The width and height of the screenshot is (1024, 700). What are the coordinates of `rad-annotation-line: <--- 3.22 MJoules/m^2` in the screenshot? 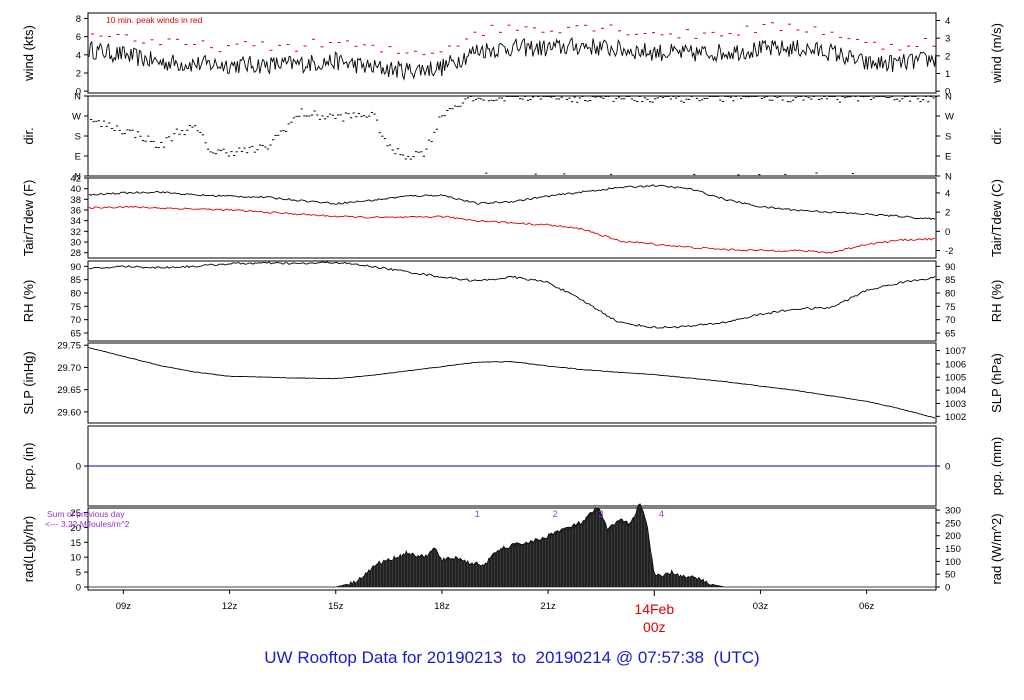 It's located at (87, 524).